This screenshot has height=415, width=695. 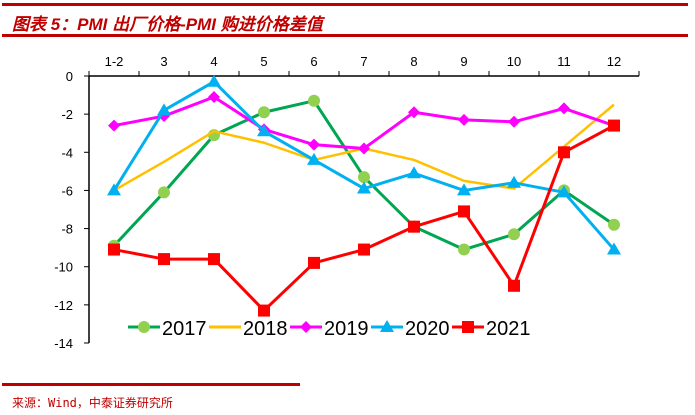 What do you see at coordinates (63, 305) in the screenshot?
I see `y-tick-label: -12` at bounding box center [63, 305].